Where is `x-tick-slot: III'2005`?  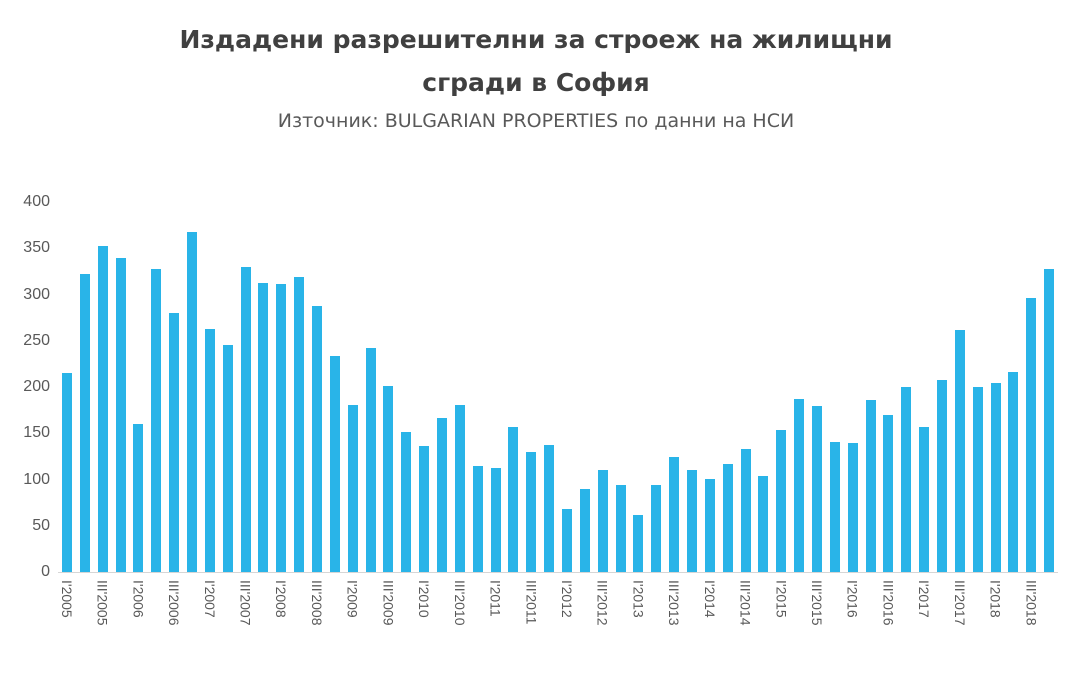
x-tick-slot: III'2005 is located at coordinates (103, 609).